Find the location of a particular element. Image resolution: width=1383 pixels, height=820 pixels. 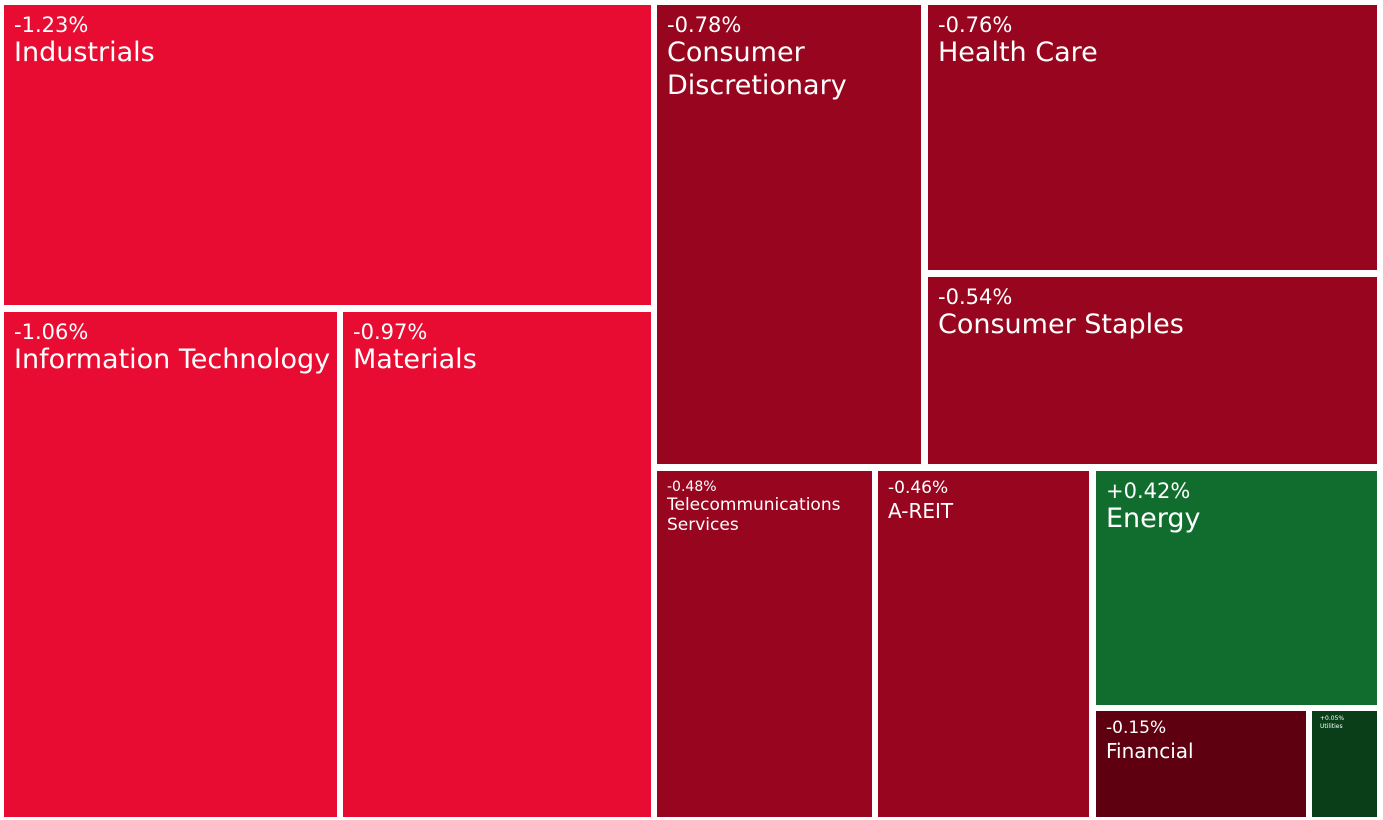

tile-information-technology: -1.06% Information Technology is located at coordinates (170, 564).